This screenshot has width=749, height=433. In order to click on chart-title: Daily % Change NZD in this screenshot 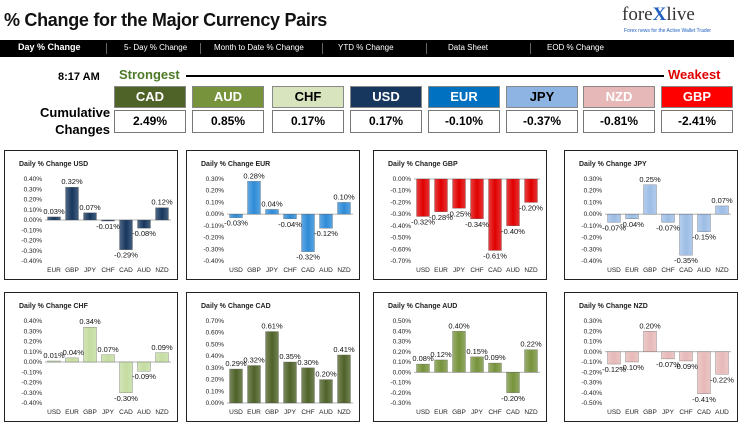, I will do `click(613, 306)`.